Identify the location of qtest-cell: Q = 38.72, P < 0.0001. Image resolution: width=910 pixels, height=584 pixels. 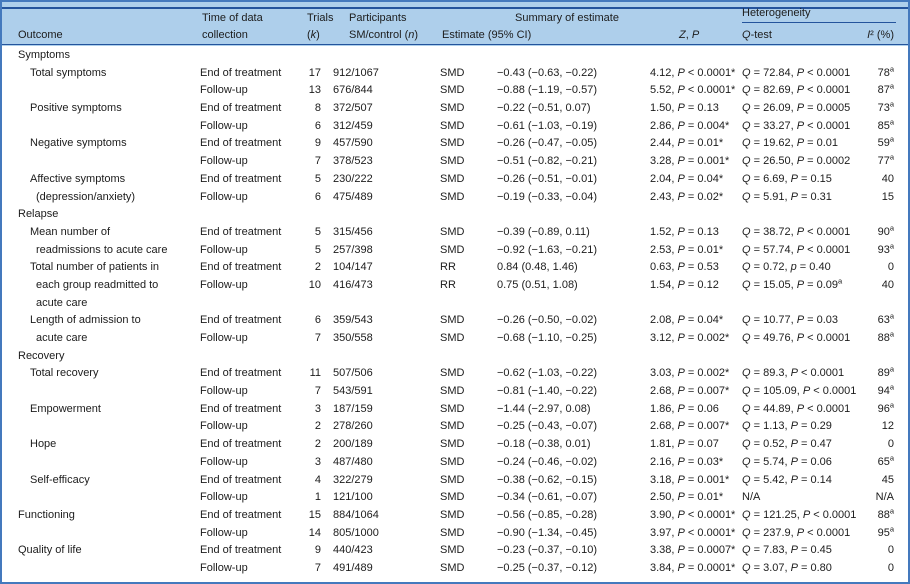
(800, 233).